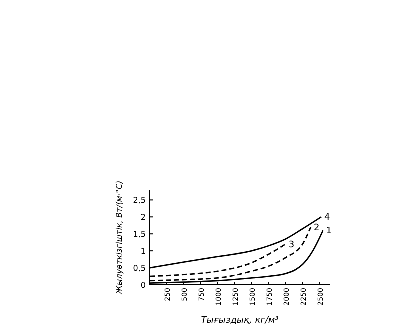  What do you see at coordinates (240, 321) in the screenshot?
I see `x-axis-title: Тығыздық, кг/м³` at bounding box center [240, 321].